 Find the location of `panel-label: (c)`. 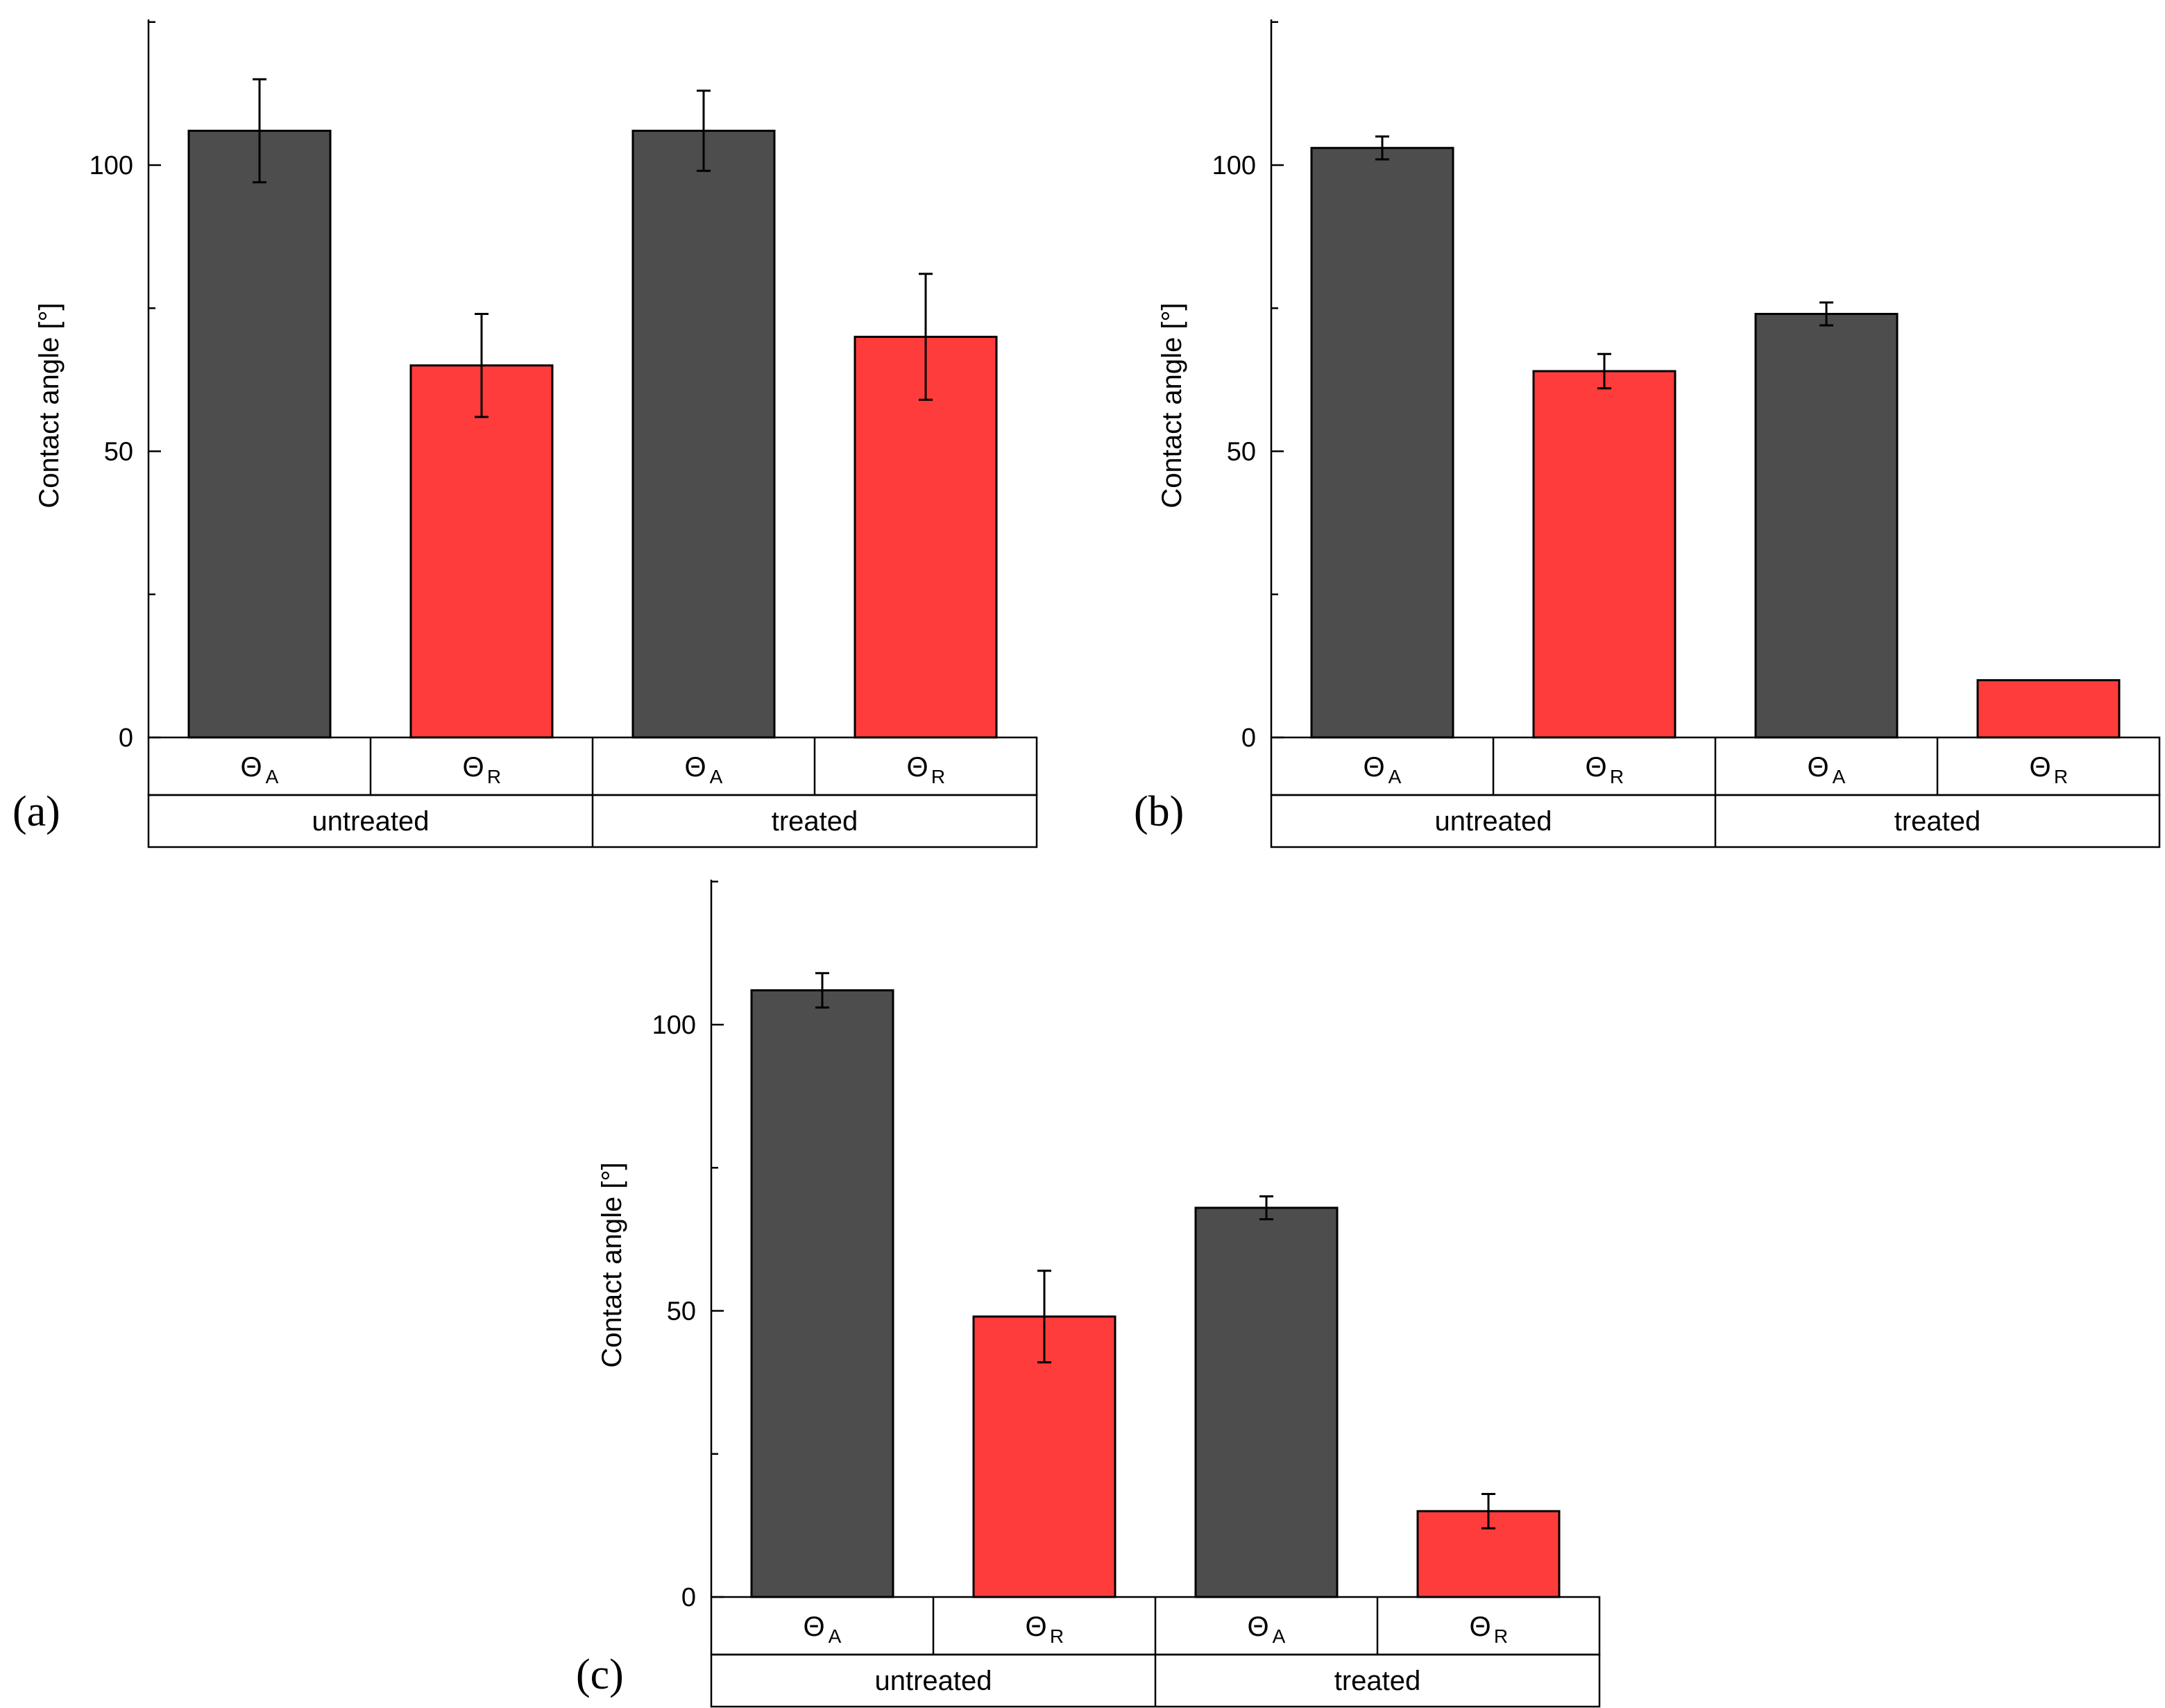

panel-label: (c) is located at coordinates (600, 1674).